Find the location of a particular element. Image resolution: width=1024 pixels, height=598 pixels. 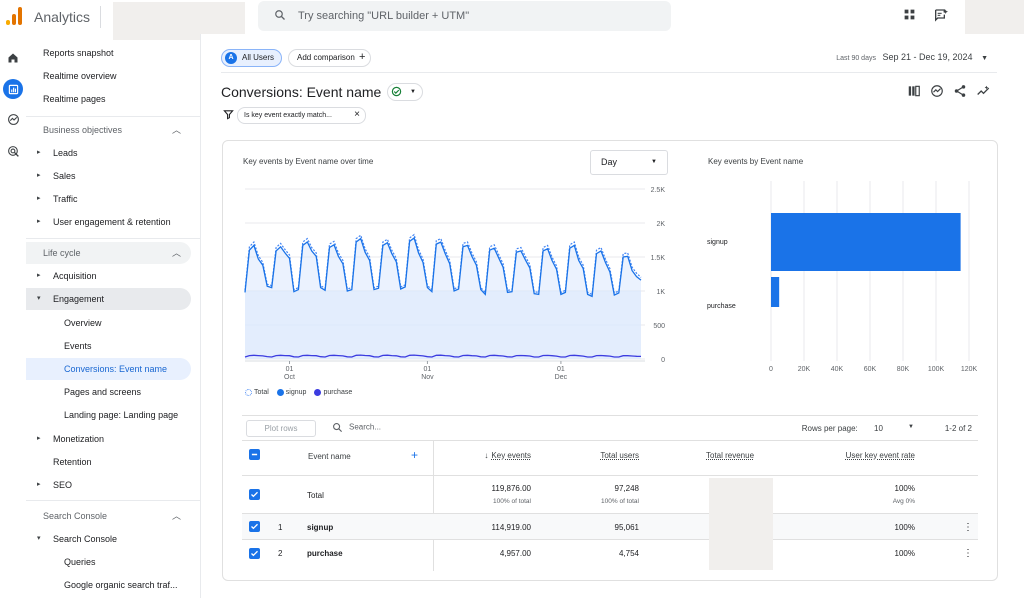

explore-button is located at coordinates (13, 119).